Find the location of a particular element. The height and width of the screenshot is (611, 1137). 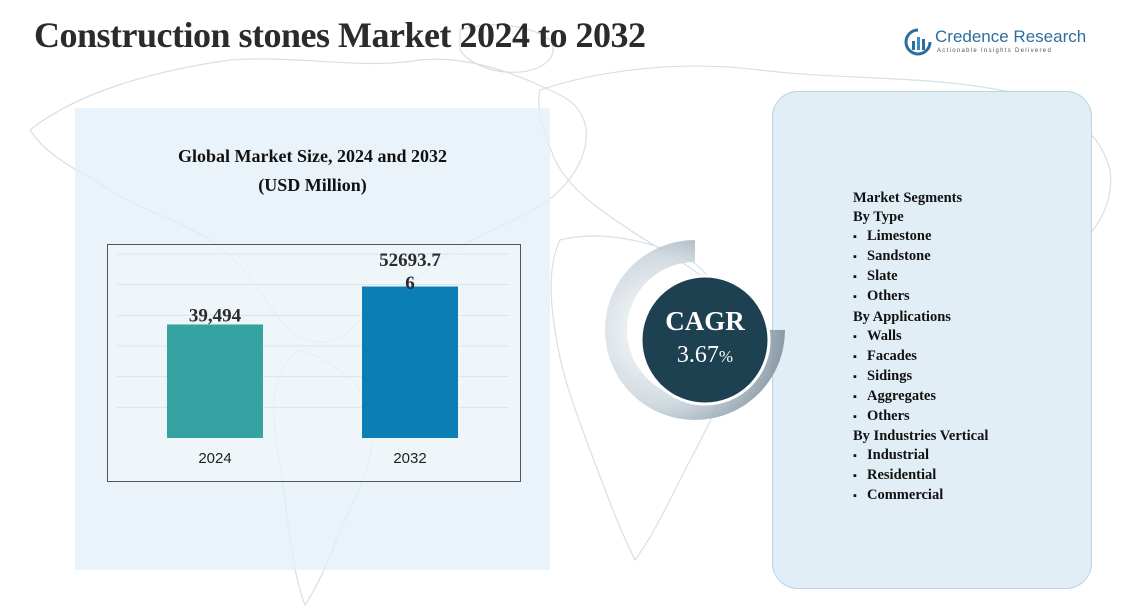

segment-heading: Market Segments is located at coordinates (908, 198).